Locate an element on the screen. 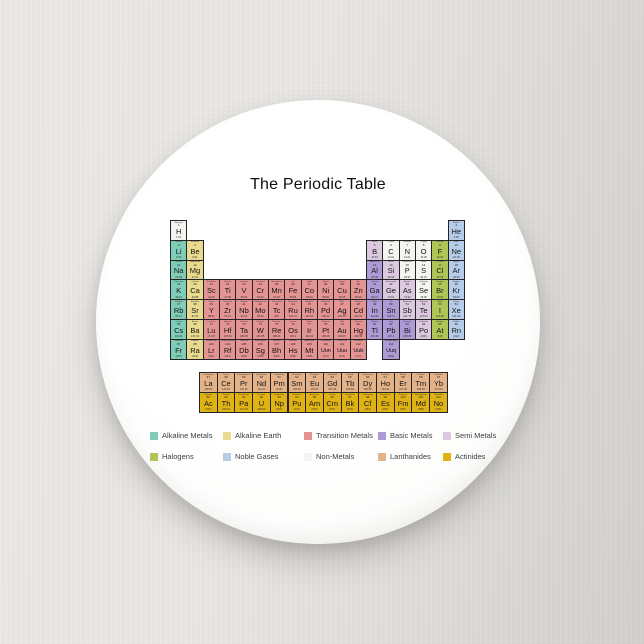  element-name: Bohrium is located at coordinates (276, 341).